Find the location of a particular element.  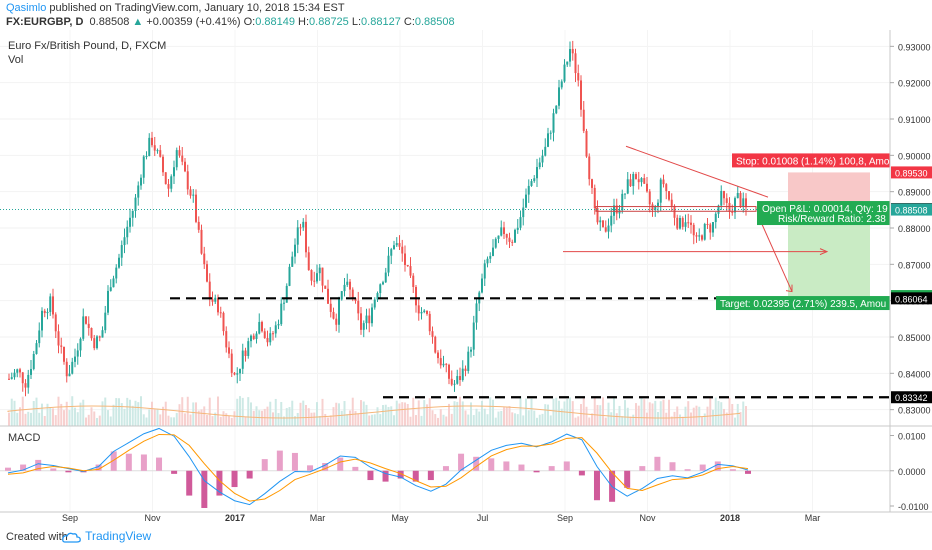

price-axis-tag-label: 0.83342 is located at coordinates (911, 398).